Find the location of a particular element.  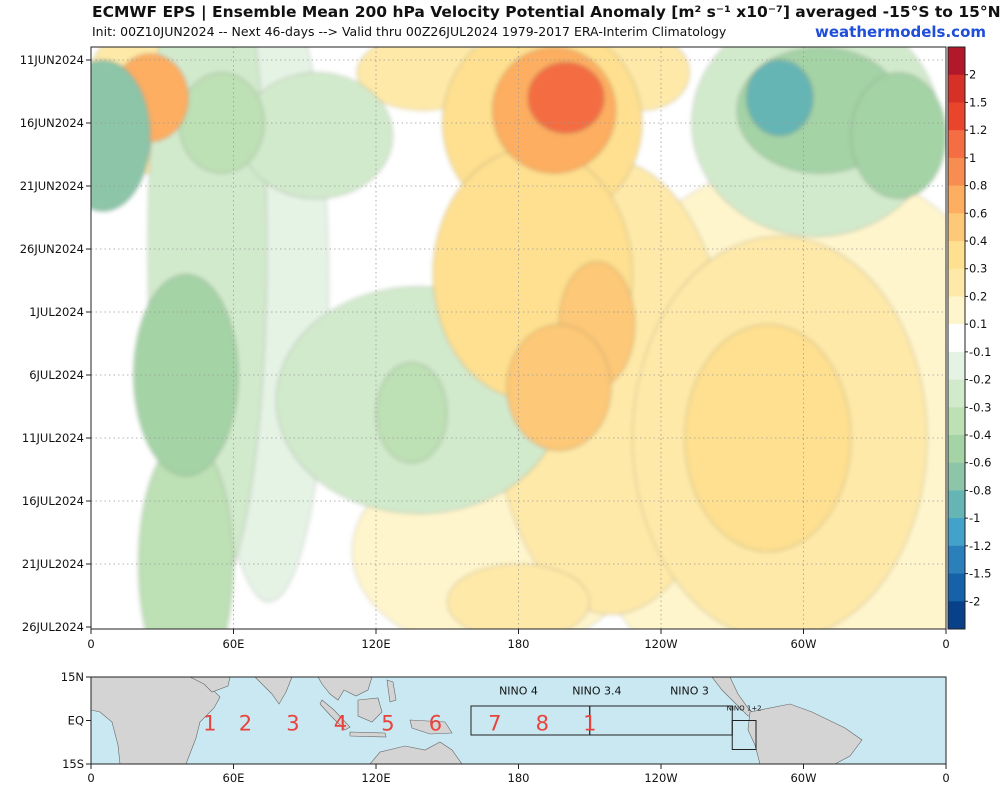

colorbar-label-10: -0.1 is located at coordinates (980, 352).